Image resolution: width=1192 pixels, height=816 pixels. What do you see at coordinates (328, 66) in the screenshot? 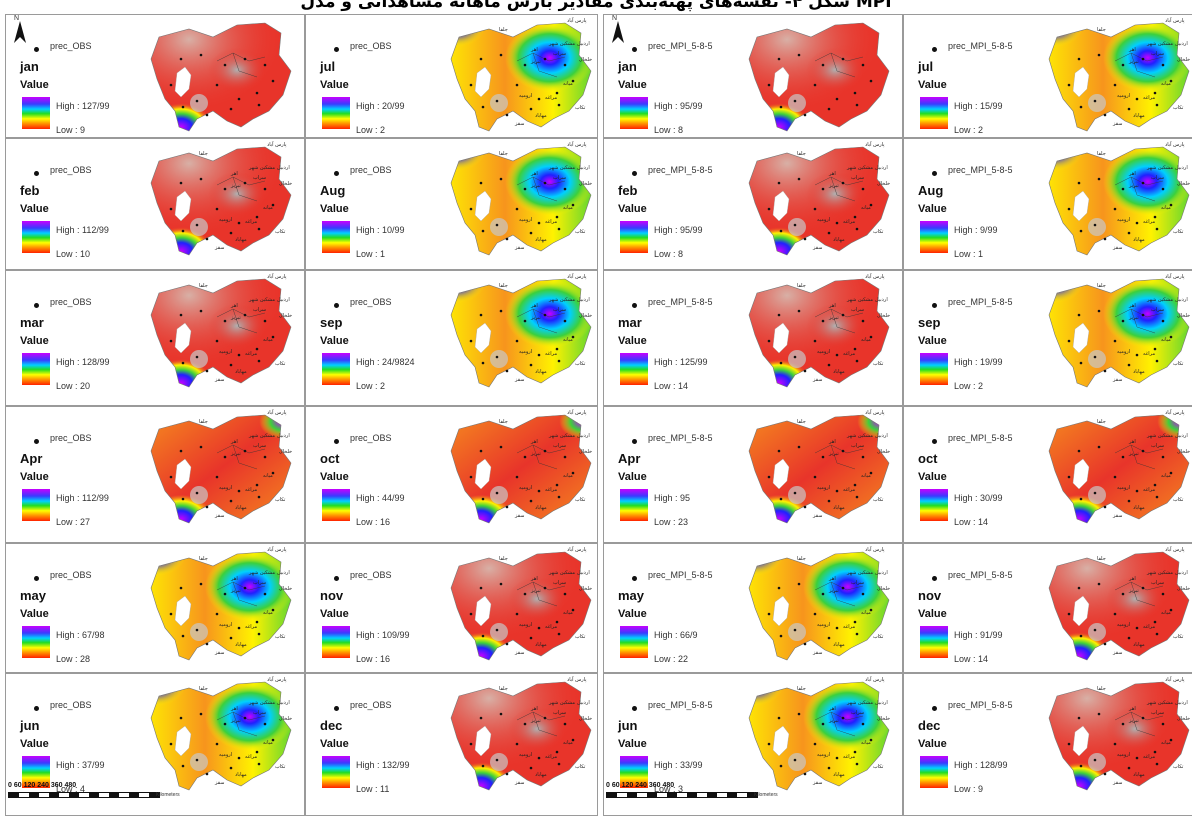
I see `month-label: jul` at bounding box center [328, 66].